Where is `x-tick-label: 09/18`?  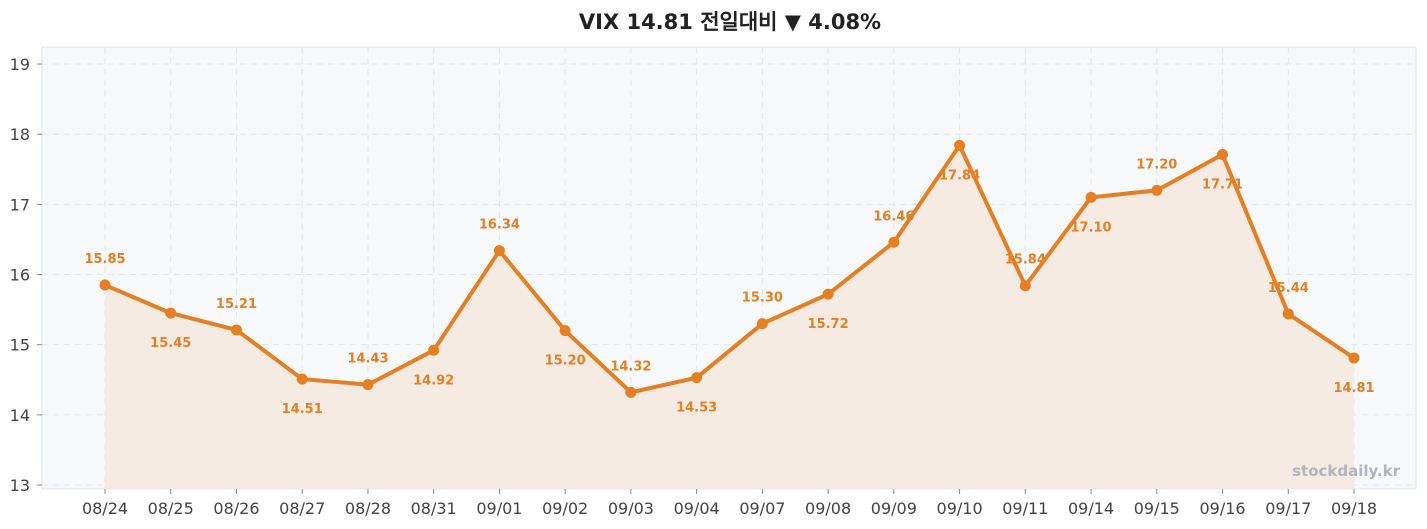
x-tick-label: 09/18 is located at coordinates (1354, 508).